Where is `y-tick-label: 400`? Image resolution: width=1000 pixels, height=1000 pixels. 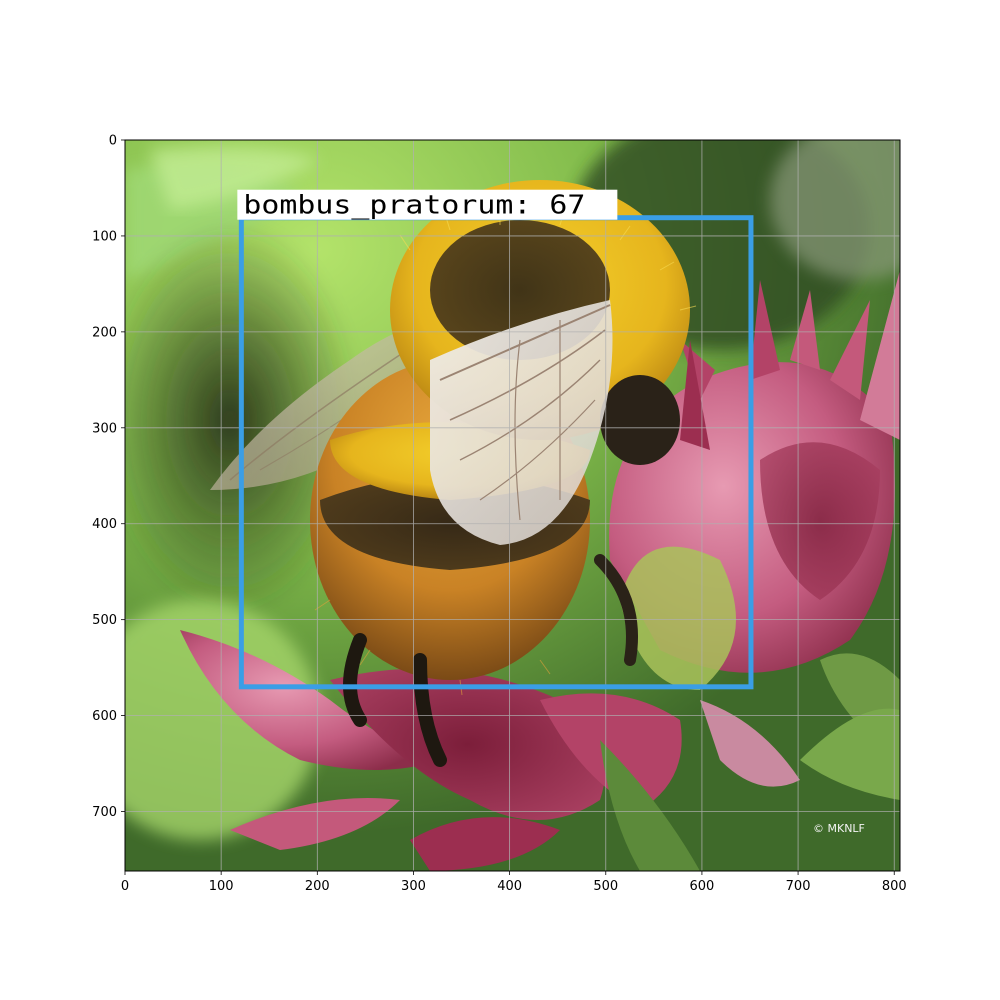 y-tick-label: 400 is located at coordinates (104, 524).